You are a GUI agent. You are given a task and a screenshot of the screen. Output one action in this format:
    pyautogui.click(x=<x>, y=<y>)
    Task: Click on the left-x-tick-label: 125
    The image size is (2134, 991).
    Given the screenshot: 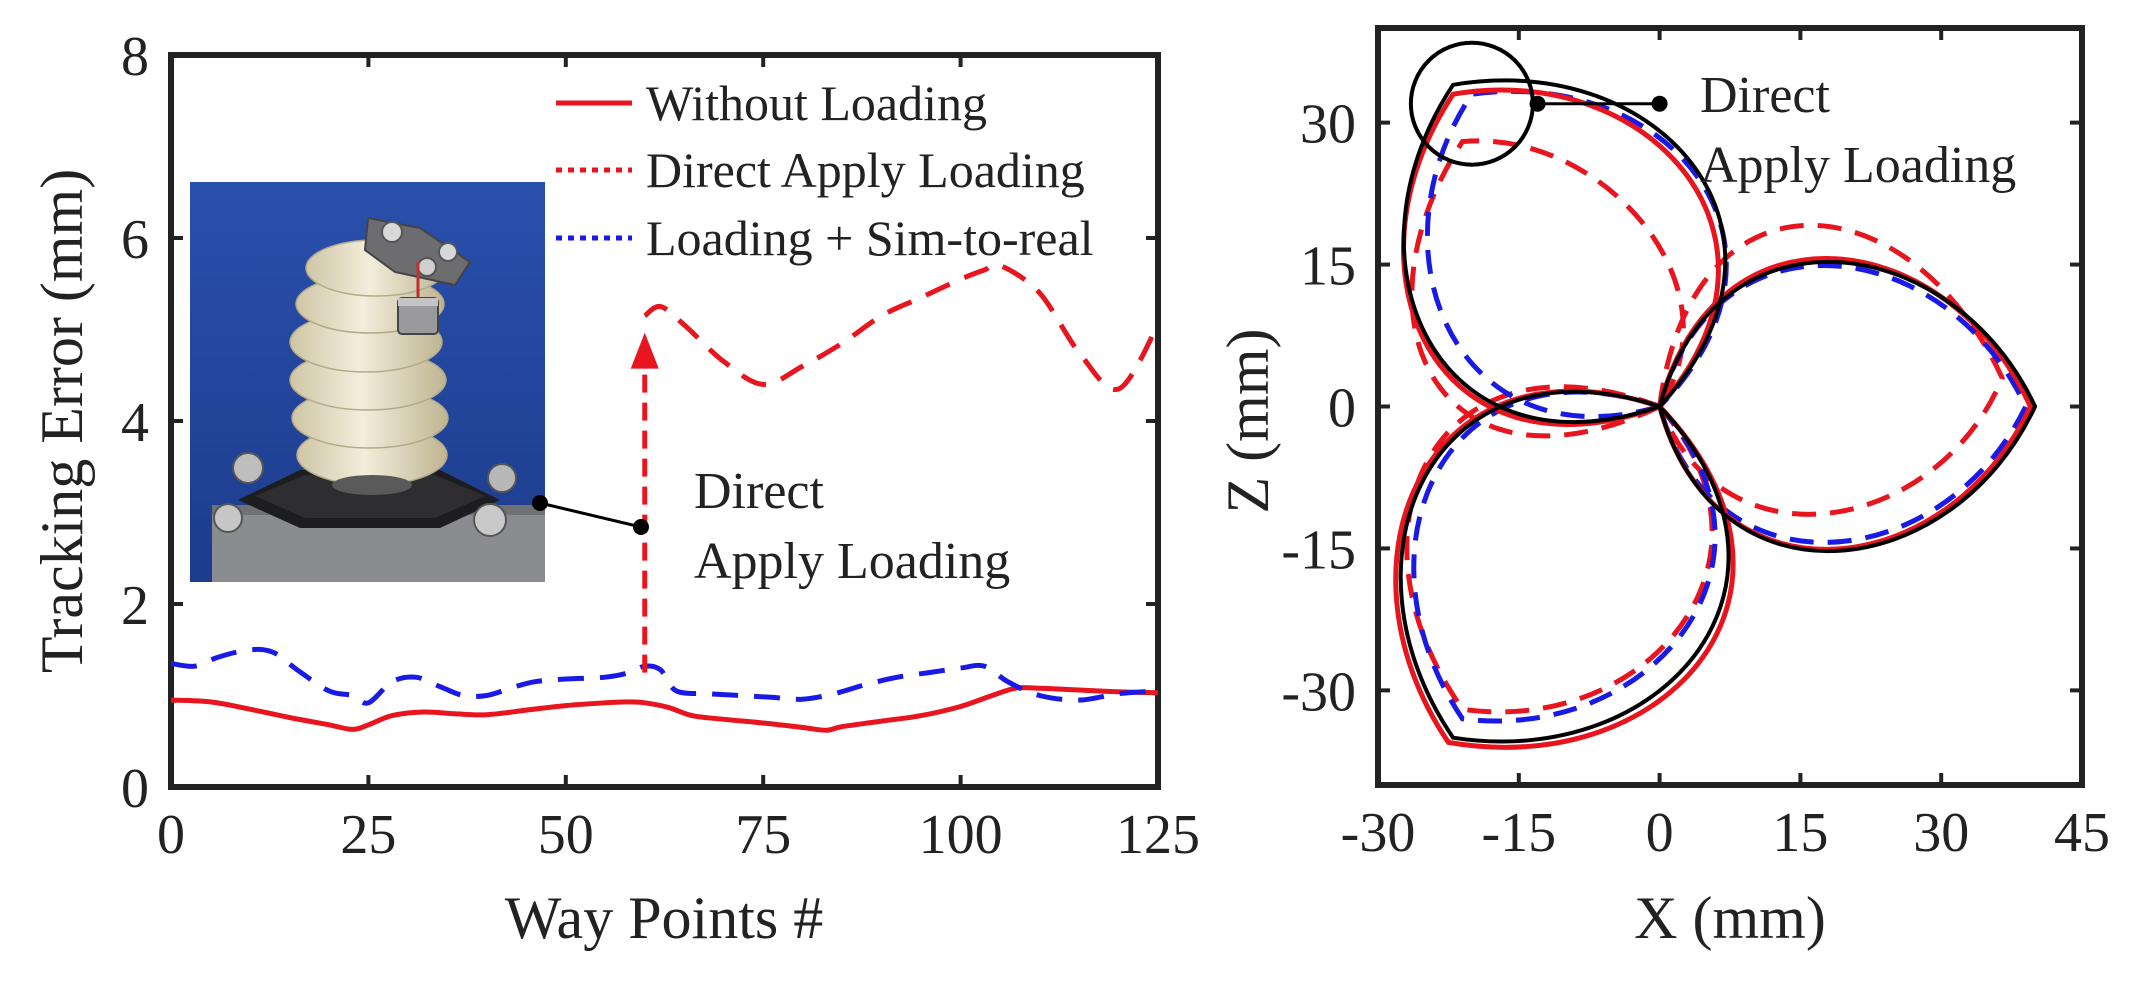 What is the action you would take?
    pyautogui.click(x=1158, y=835)
    